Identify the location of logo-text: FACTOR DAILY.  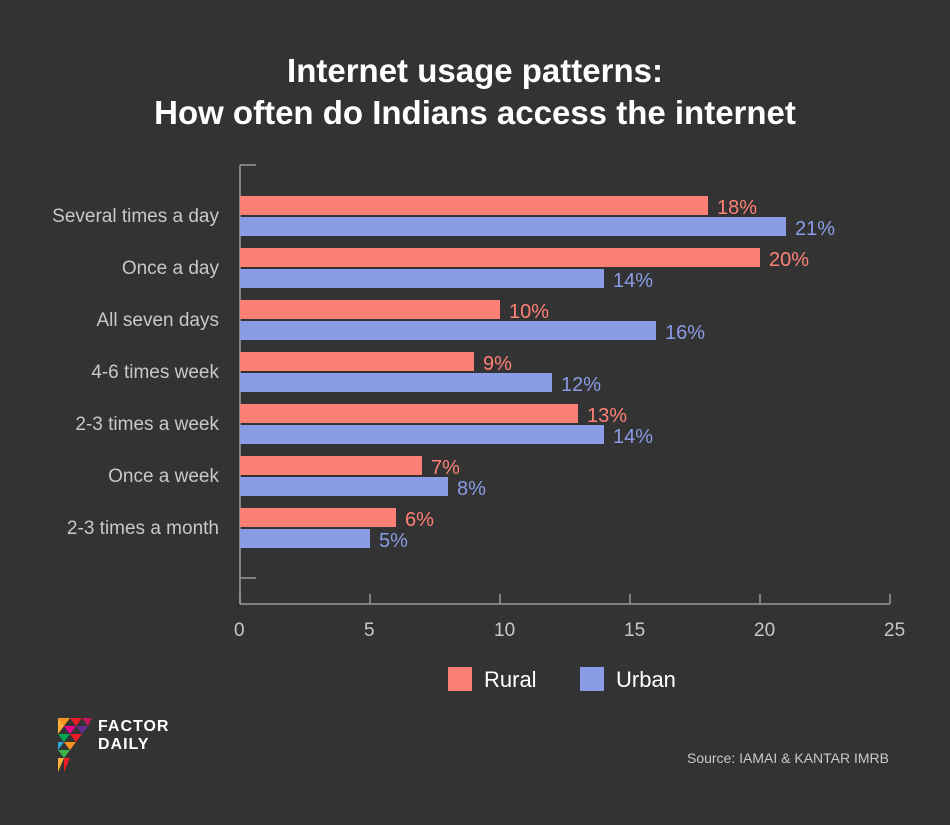
(133, 736).